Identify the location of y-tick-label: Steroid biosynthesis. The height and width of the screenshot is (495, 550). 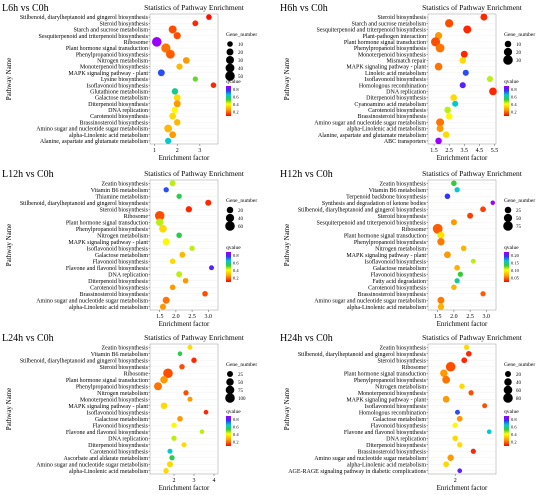
(401, 18).